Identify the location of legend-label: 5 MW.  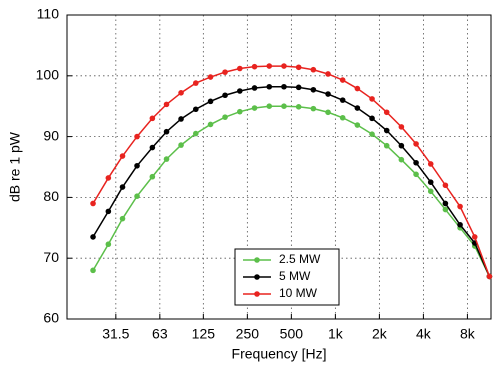
(295, 276).